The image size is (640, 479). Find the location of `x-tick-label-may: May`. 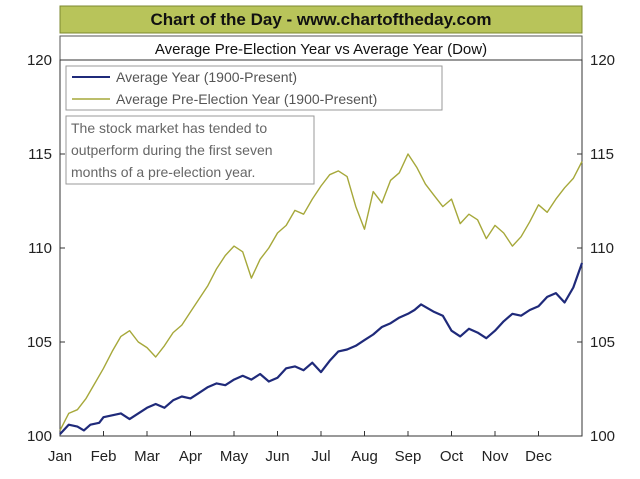

x-tick-label-may: May is located at coordinates (234, 456).